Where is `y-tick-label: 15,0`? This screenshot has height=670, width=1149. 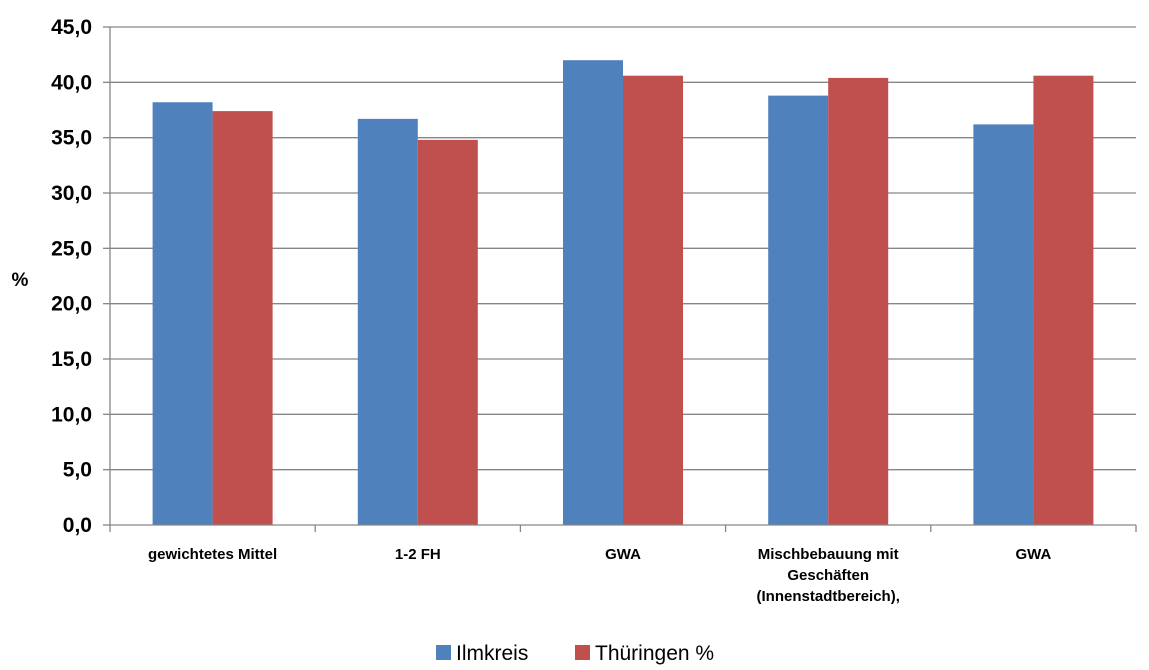 y-tick-label: 15,0 is located at coordinates (71, 359).